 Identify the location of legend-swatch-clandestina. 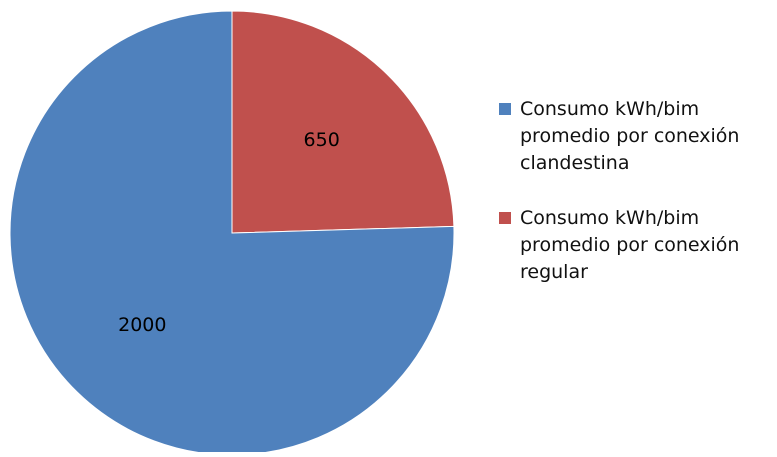
(505, 109).